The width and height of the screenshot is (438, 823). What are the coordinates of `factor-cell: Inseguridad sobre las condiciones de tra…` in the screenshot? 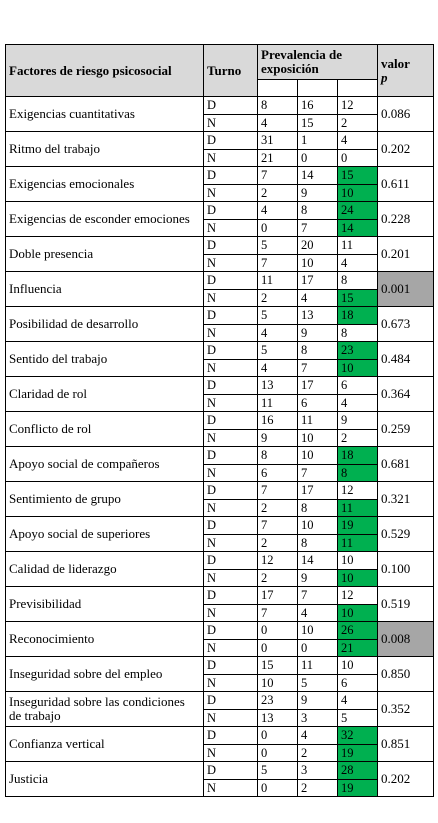 It's located at (104, 709).